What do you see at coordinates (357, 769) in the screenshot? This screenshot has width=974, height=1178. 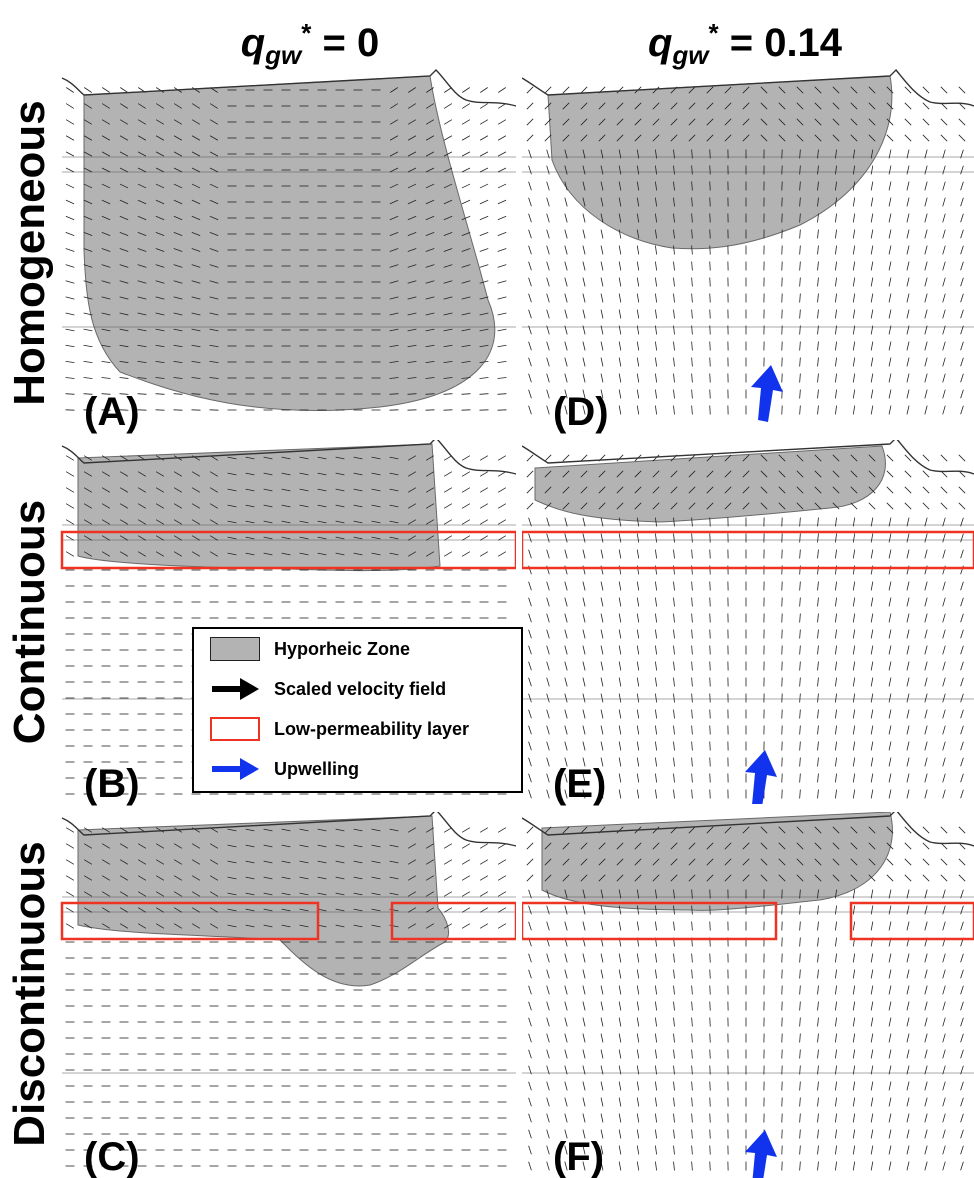 I see `legend-item-upwelling: Upwelling` at bounding box center [357, 769].